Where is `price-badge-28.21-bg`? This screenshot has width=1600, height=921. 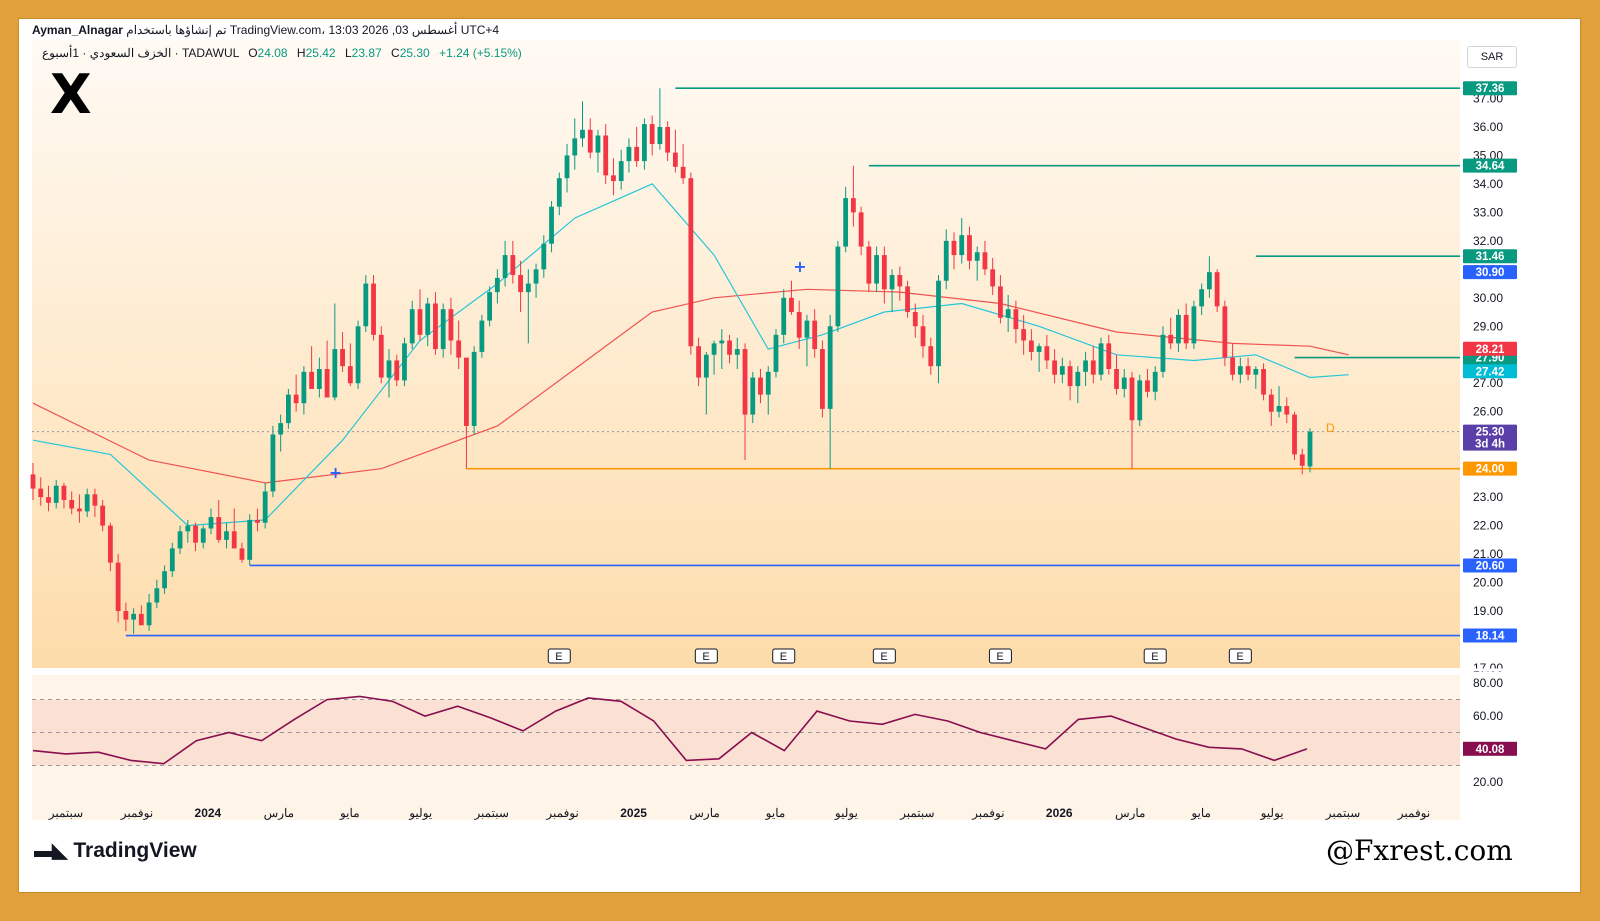
price-badge-28.21-bg is located at coordinates (1490, 348).